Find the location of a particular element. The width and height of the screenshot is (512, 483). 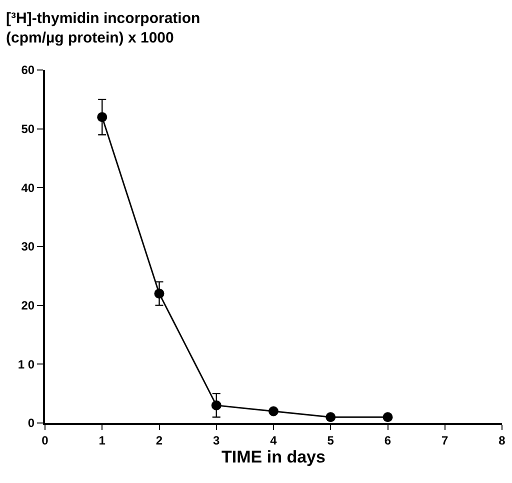

x-tick-label: 4 is located at coordinates (274, 440).